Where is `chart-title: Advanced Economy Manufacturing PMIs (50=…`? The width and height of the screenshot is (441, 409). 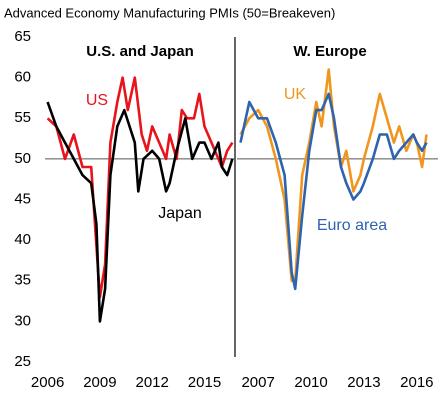 chart-title: Advanced Economy Manufacturing PMIs (50=… is located at coordinates (169, 12).